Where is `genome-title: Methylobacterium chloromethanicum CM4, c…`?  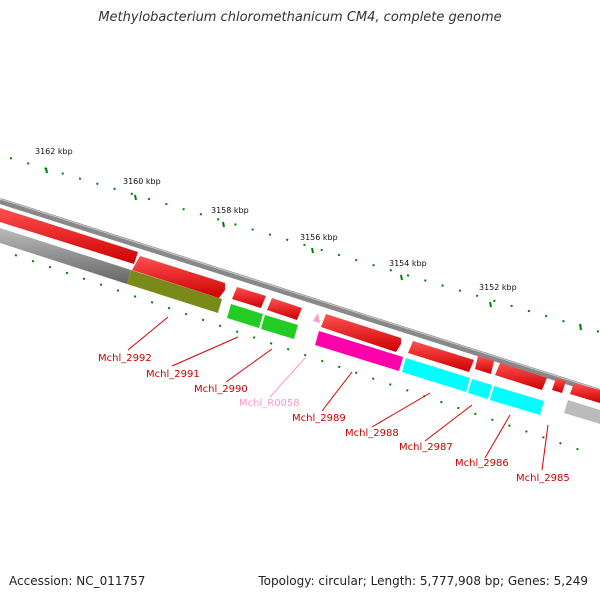
genome-title: Methylobacterium chloromethanicum CM4, c… is located at coordinates (300, 17).